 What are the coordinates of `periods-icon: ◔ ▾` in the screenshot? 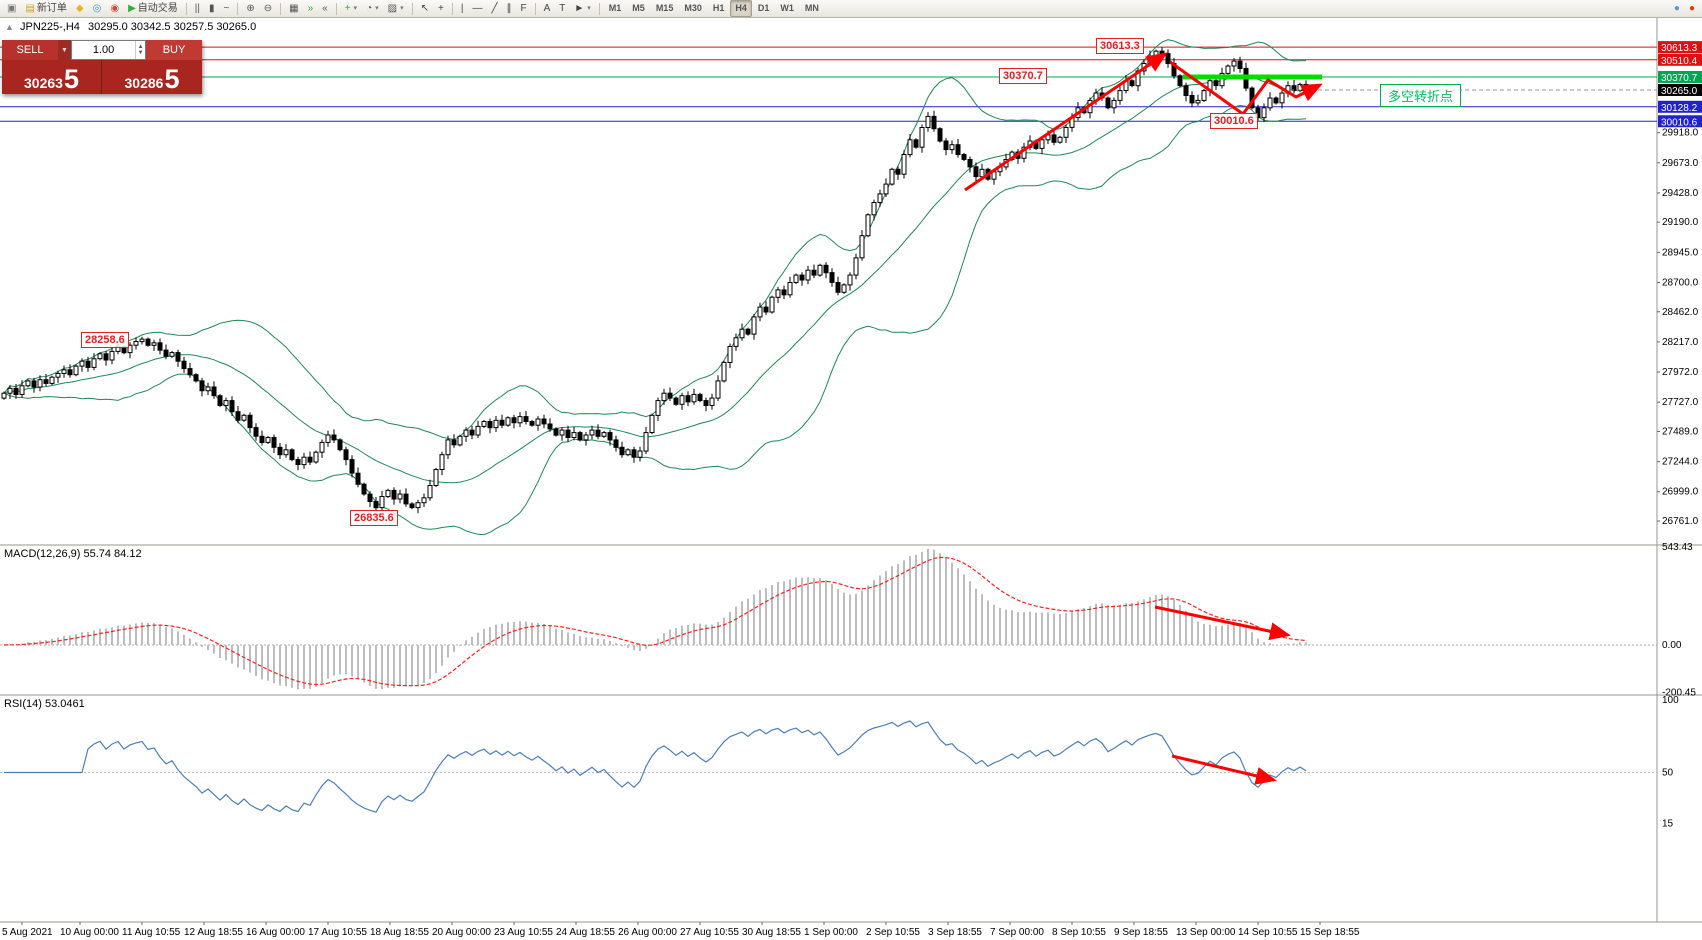 It's located at (372, 8).